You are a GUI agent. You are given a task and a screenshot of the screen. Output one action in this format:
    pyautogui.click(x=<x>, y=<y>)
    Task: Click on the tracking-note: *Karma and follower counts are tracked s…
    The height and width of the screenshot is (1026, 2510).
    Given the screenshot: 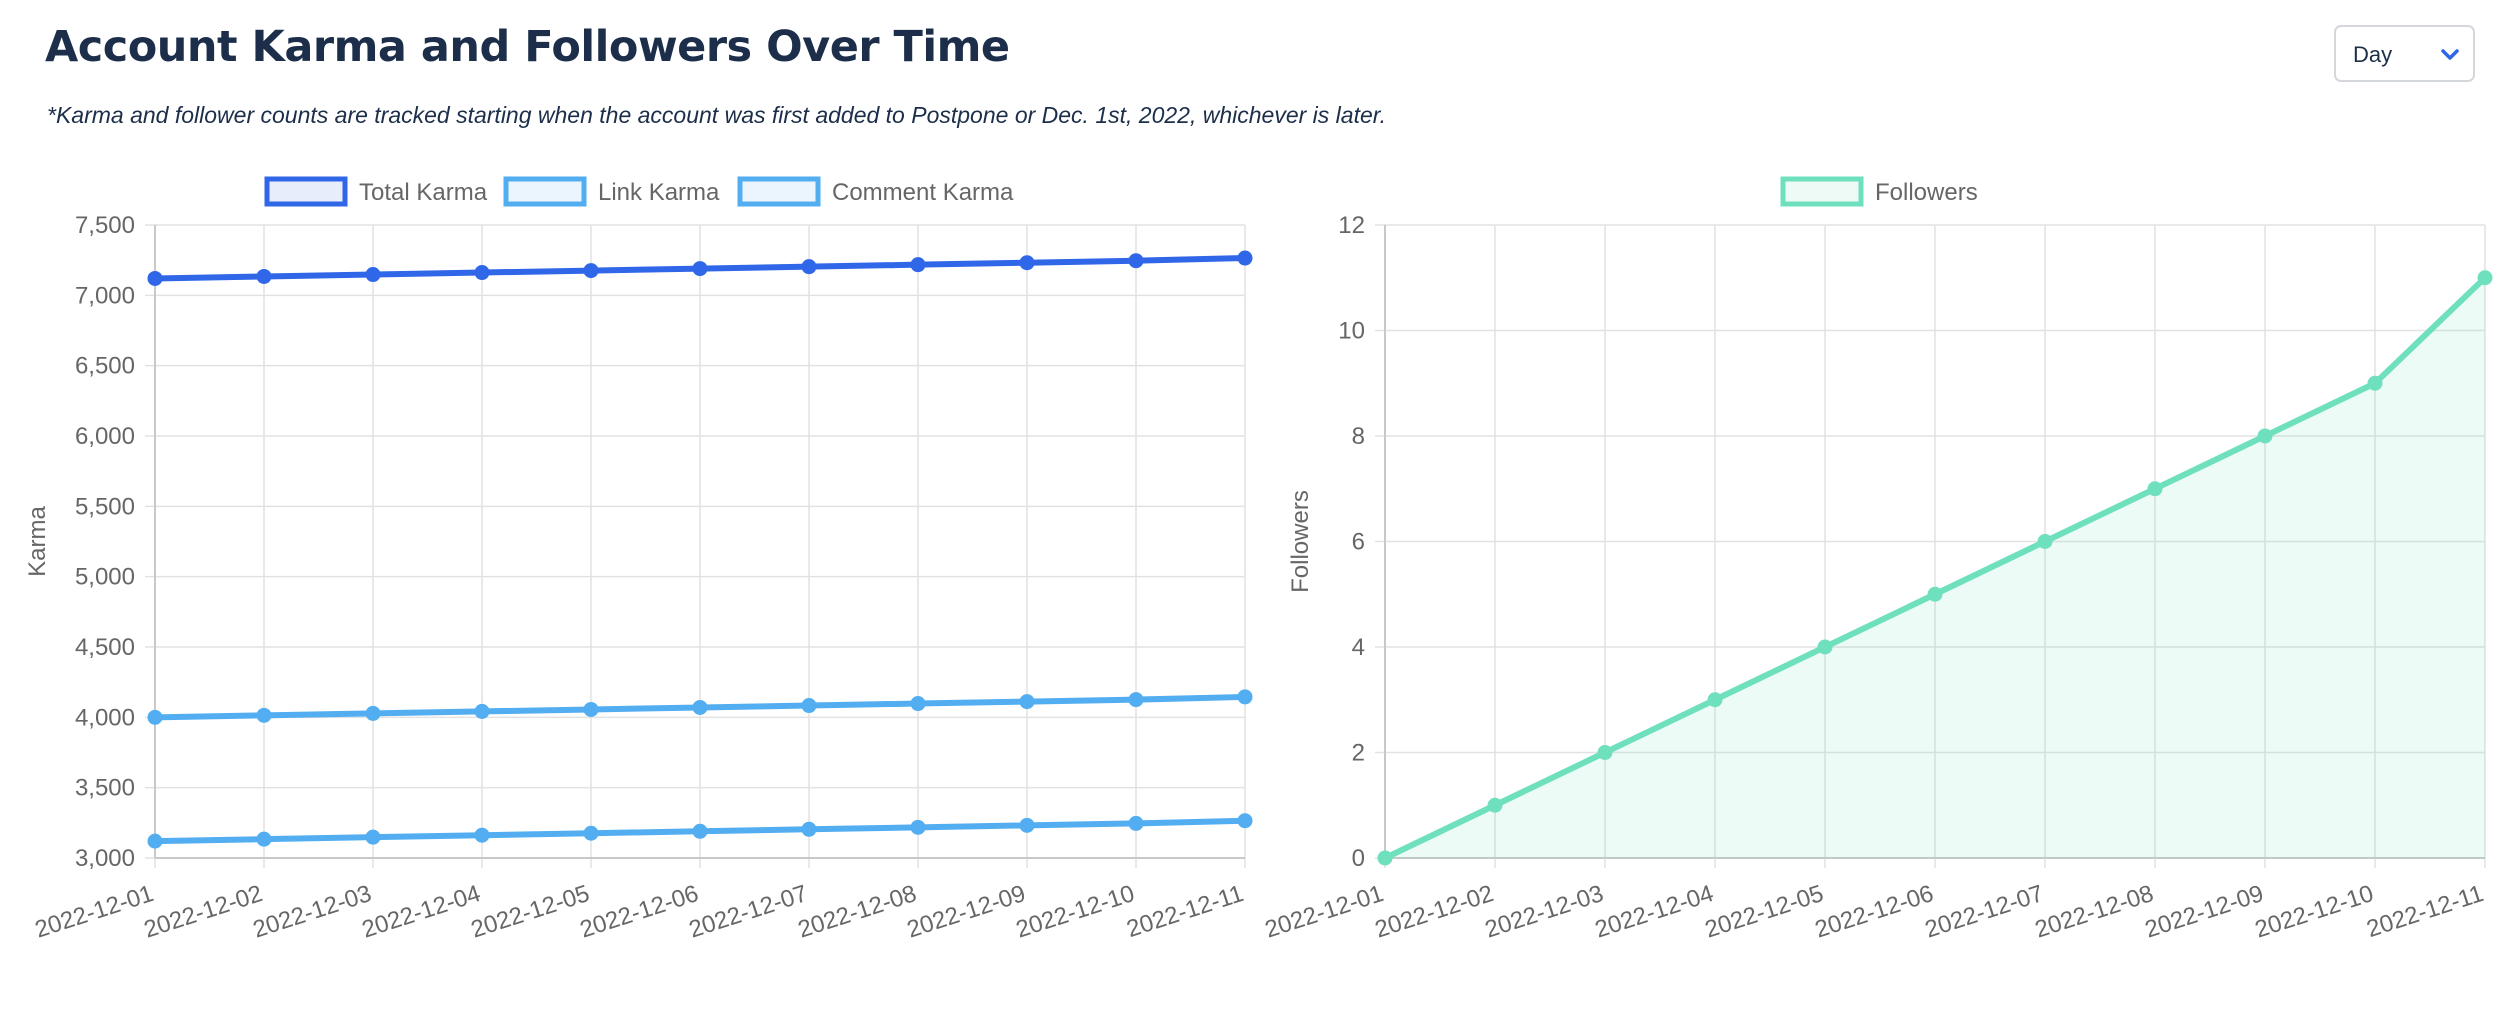 What is the action you would take?
    pyautogui.click(x=716, y=115)
    